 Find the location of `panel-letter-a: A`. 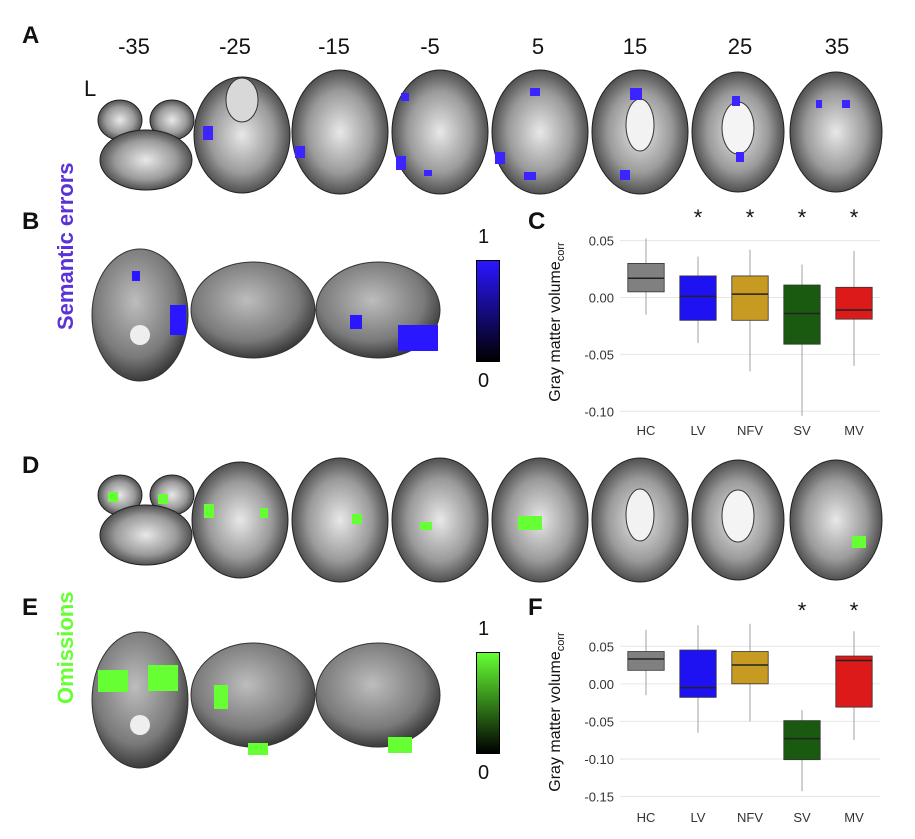

panel-letter-a: A is located at coordinates (31, 35).